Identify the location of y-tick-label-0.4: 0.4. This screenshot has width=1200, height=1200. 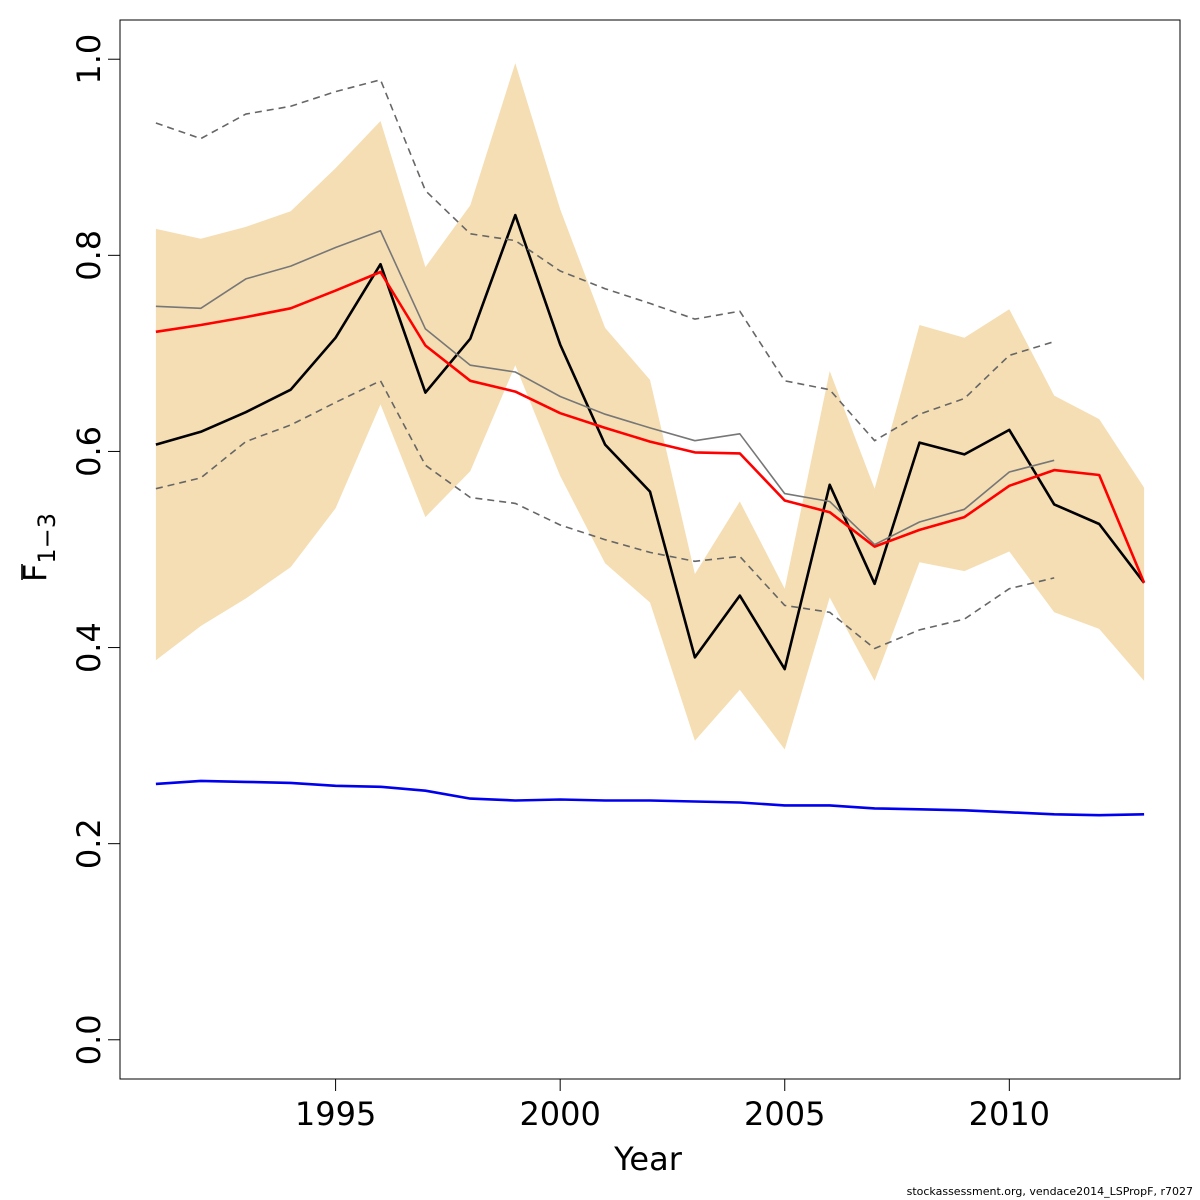
(89, 647).